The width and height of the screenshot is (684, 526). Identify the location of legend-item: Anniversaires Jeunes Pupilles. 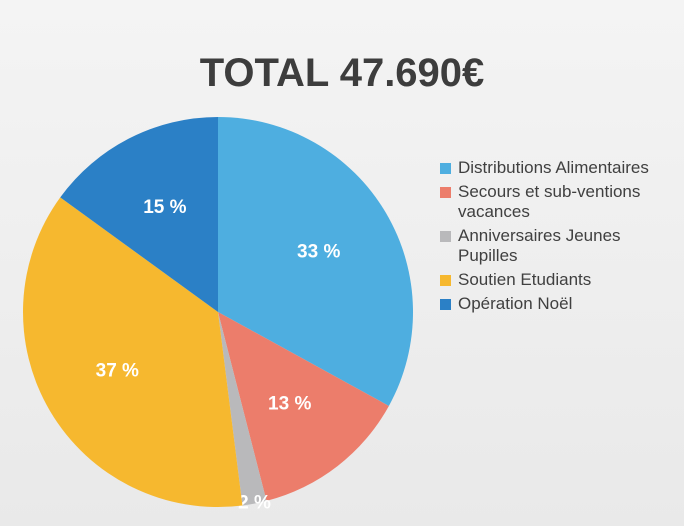
(556, 246).